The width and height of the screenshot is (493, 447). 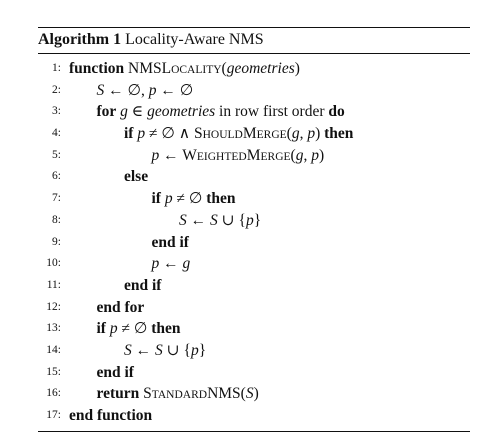 What do you see at coordinates (254, 308) in the screenshot?
I see `pseudocode-line: 12: end for` at bounding box center [254, 308].